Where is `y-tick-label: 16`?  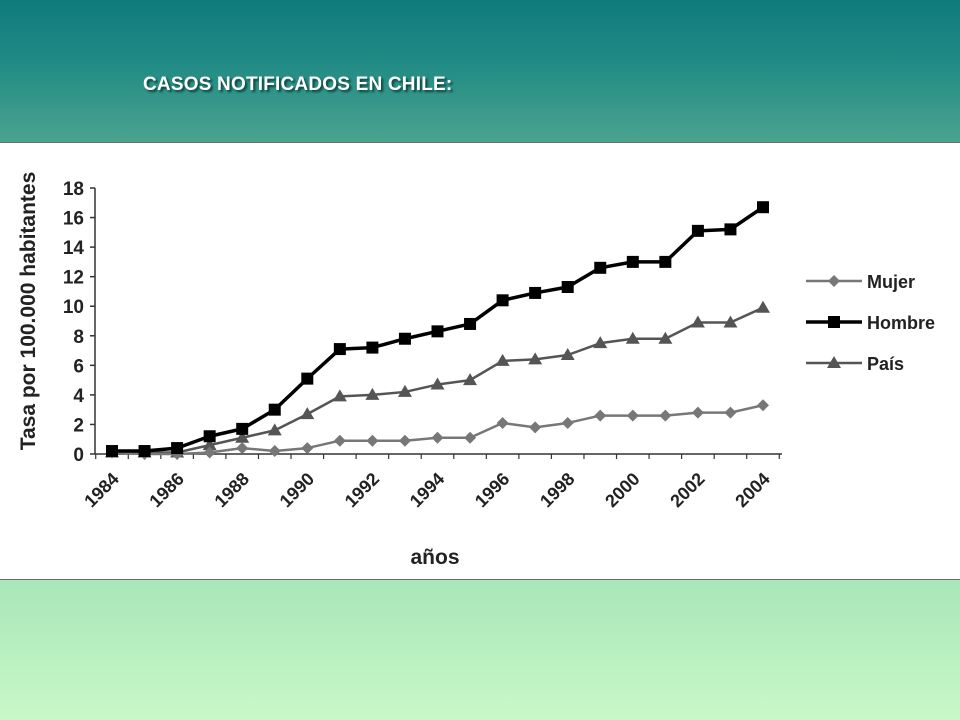
y-tick-label: 16 is located at coordinates (73, 219).